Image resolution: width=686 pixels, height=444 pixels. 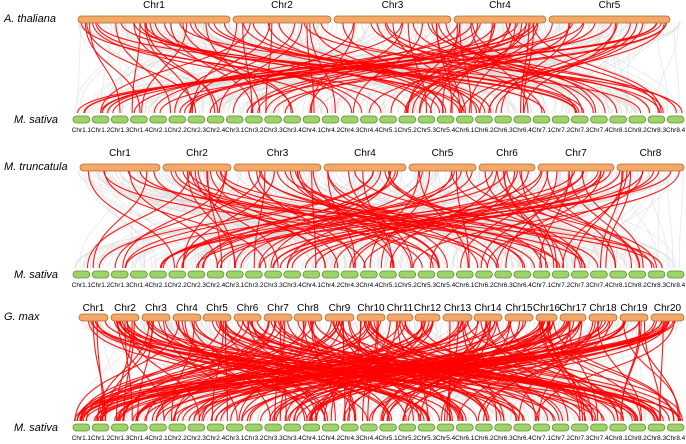 What do you see at coordinates (428, 308) in the screenshot?
I see `top-chromosome-label: Chr12` at bounding box center [428, 308].